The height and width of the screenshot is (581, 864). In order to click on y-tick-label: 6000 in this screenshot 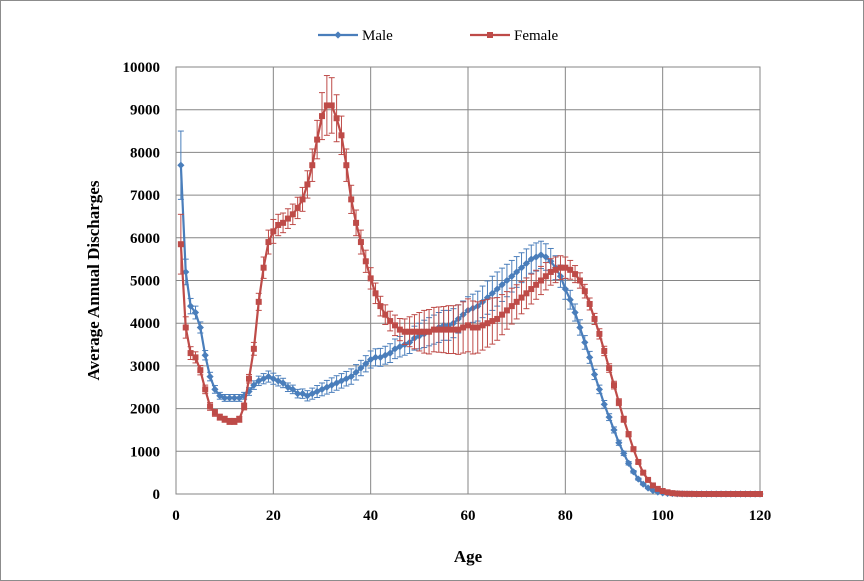, I will do `click(145, 239)`.